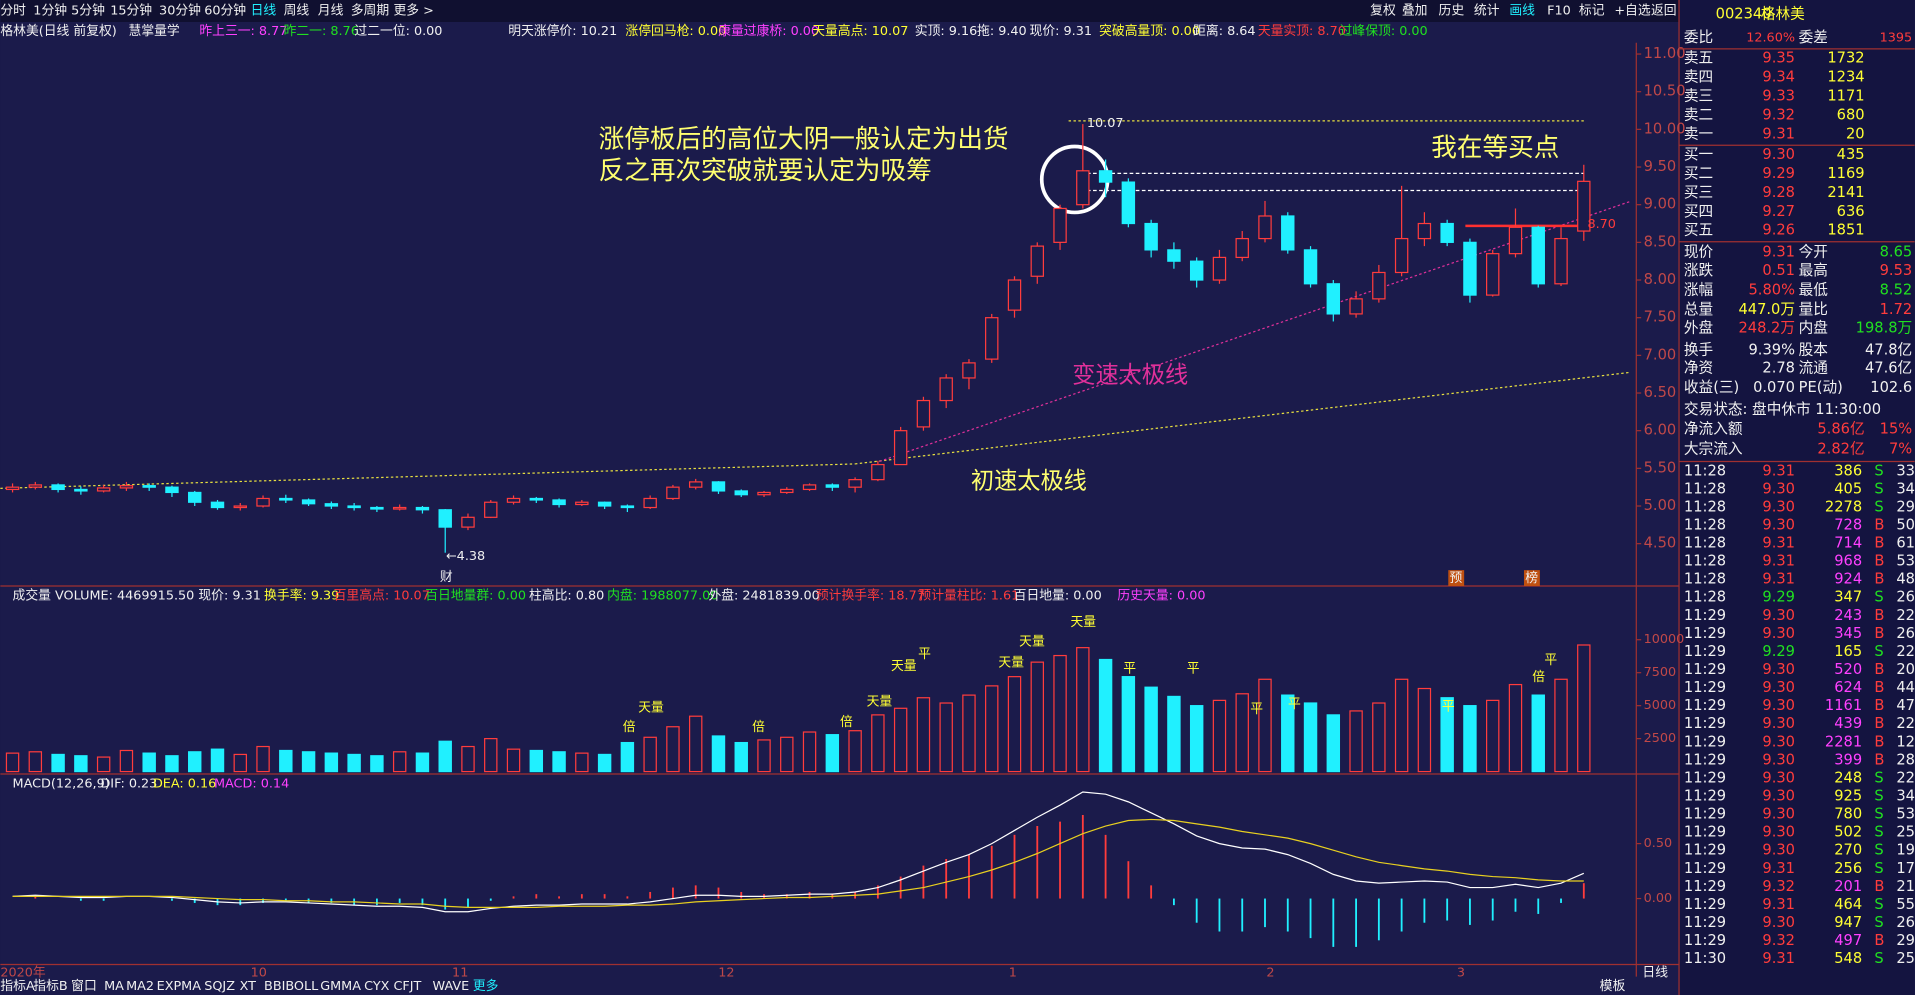 The height and width of the screenshot is (995, 1915). What do you see at coordinates (340, 986) in the screenshot?
I see `bottom-tab: GMMA` at bounding box center [340, 986].